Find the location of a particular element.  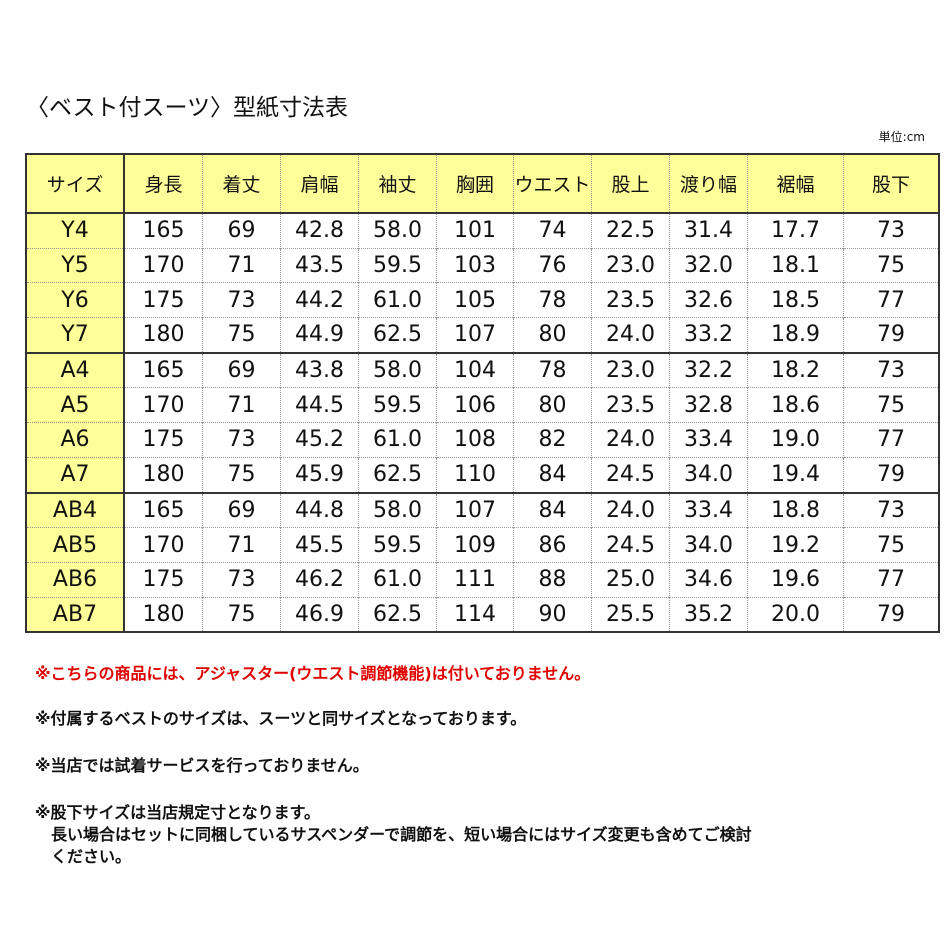

table-cell: 76 is located at coordinates (552, 265).